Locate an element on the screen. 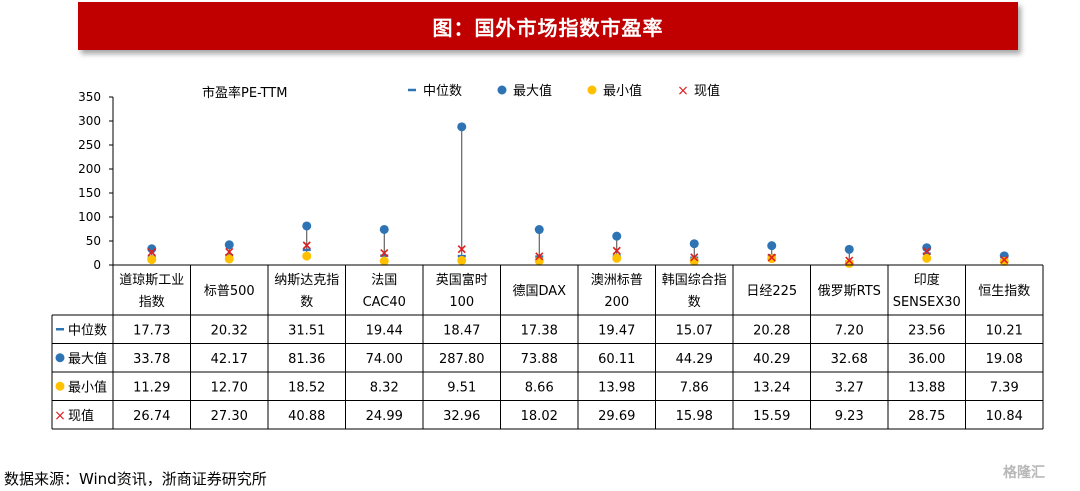 Image resolution: width=1080 pixels, height=491 pixels. data-label: 73.88 is located at coordinates (539, 359).